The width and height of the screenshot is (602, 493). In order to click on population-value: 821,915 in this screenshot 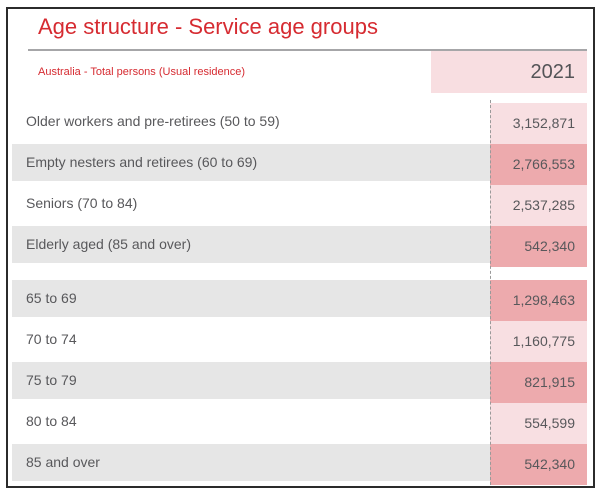, I will do `click(538, 382)`.